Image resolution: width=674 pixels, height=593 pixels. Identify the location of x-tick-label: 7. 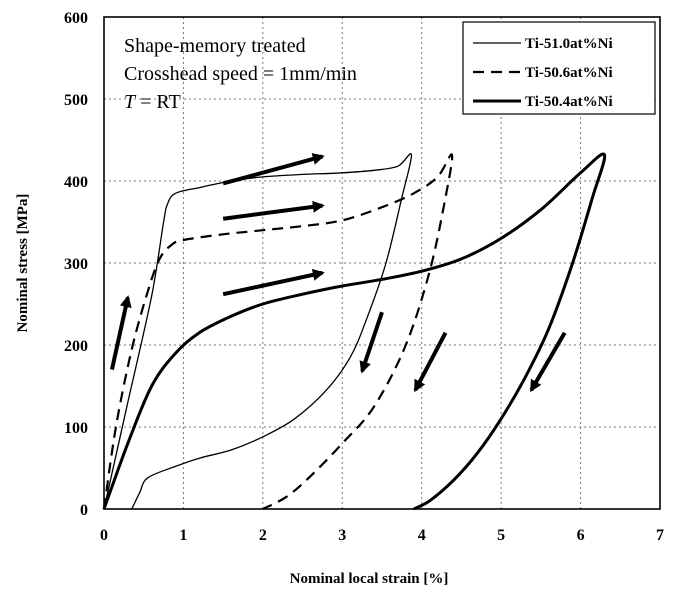
(660, 535).